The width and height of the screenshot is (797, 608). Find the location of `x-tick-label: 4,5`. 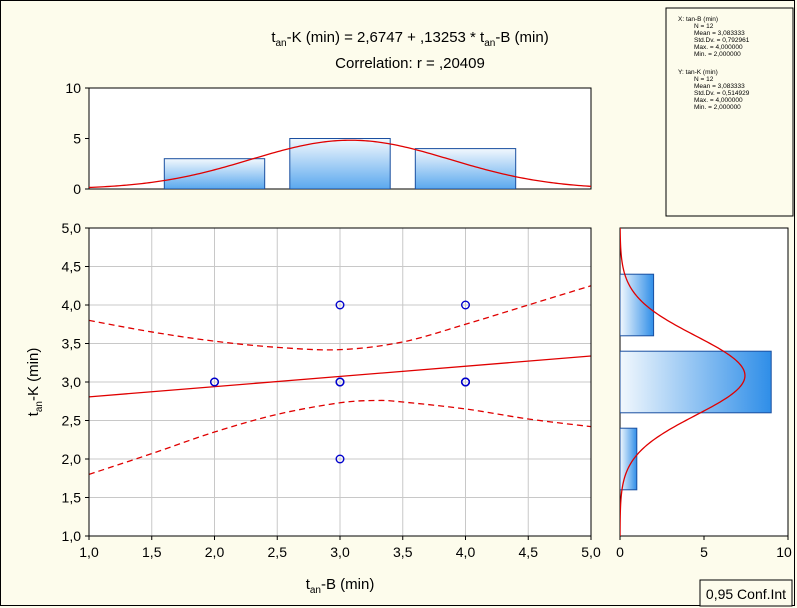

x-tick-label: 4,5 is located at coordinates (529, 552).